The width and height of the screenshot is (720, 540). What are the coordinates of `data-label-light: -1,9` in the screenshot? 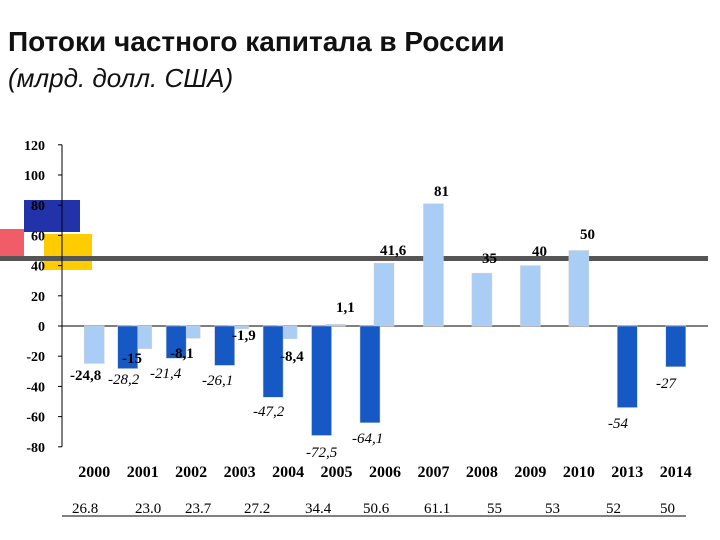 It's located at (244, 336).